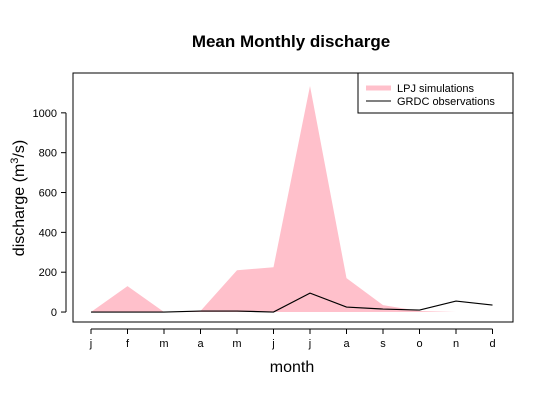 This screenshot has height=412, width=550. I want to click on y-tick-label: 800, so click(48, 154).